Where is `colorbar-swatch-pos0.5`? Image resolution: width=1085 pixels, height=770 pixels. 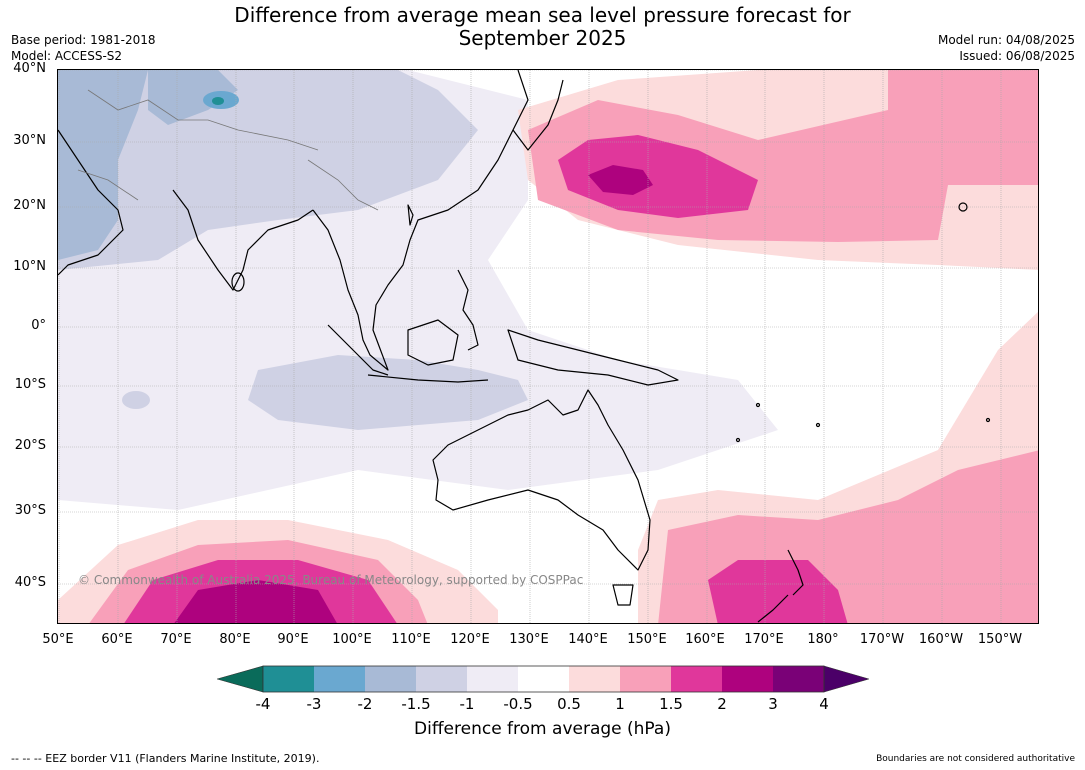 colorbar-swatch-pos0.5 is located at coordinates (594, 679).